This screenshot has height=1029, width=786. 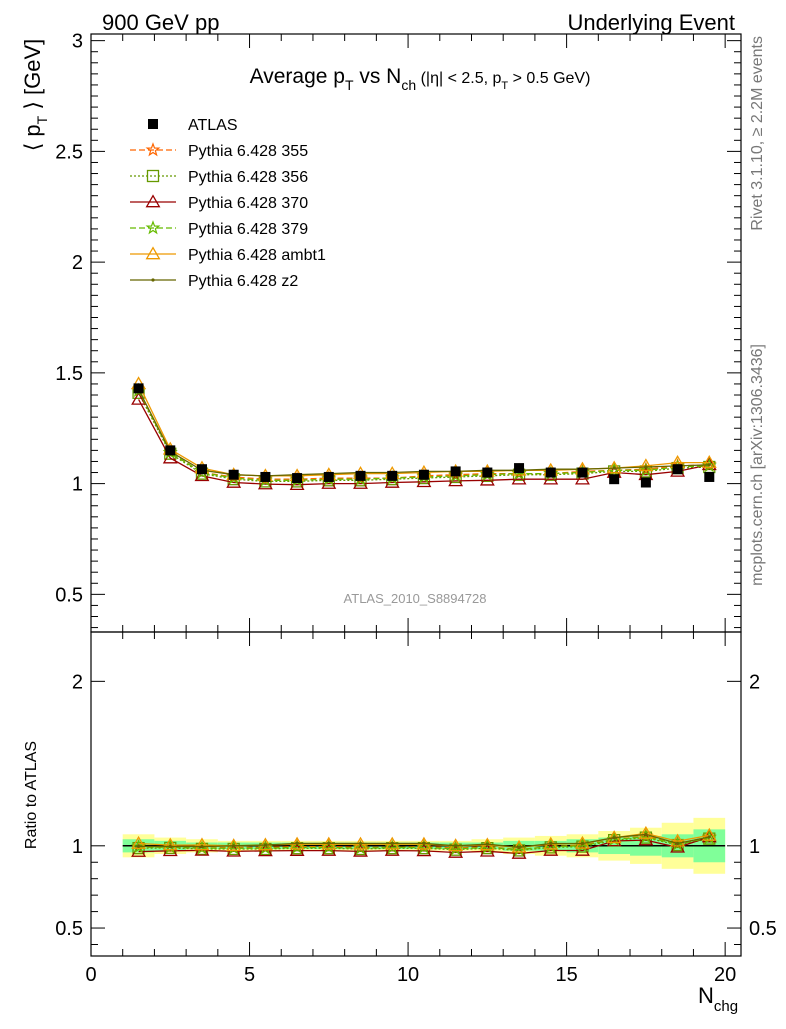 I want to click on ratio-y-tick-label-right: 1, so click(x=754, y=847).